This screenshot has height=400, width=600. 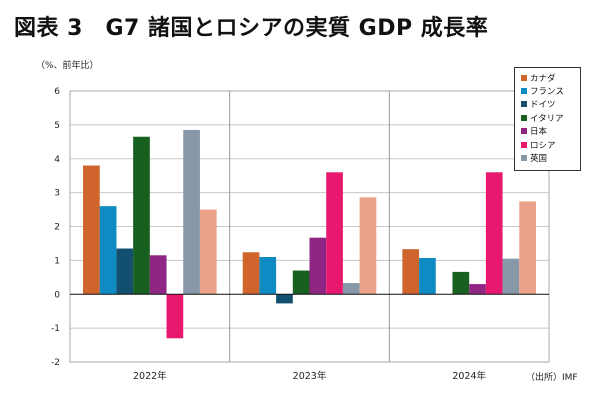 What do you see at coordinates (208, 252) in the screenshot?
I see `bar-series-7-2022年` at bounding box center [208, 252].